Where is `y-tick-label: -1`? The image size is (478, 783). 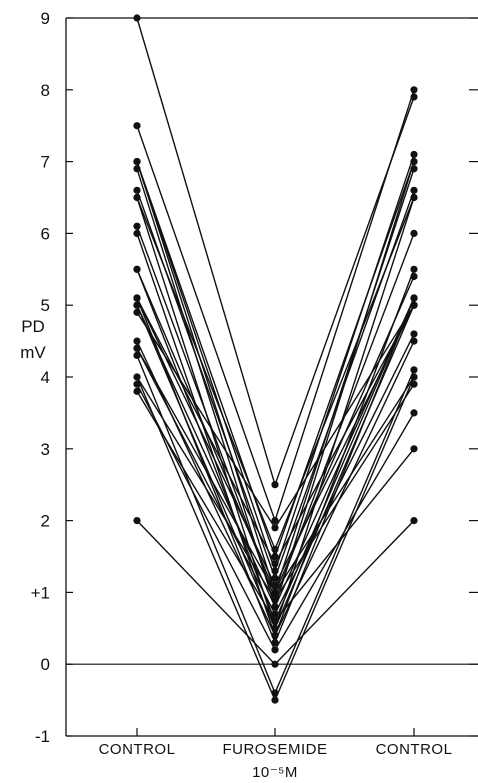 y-tick-label: -1 is located at coordinates (42, 736).